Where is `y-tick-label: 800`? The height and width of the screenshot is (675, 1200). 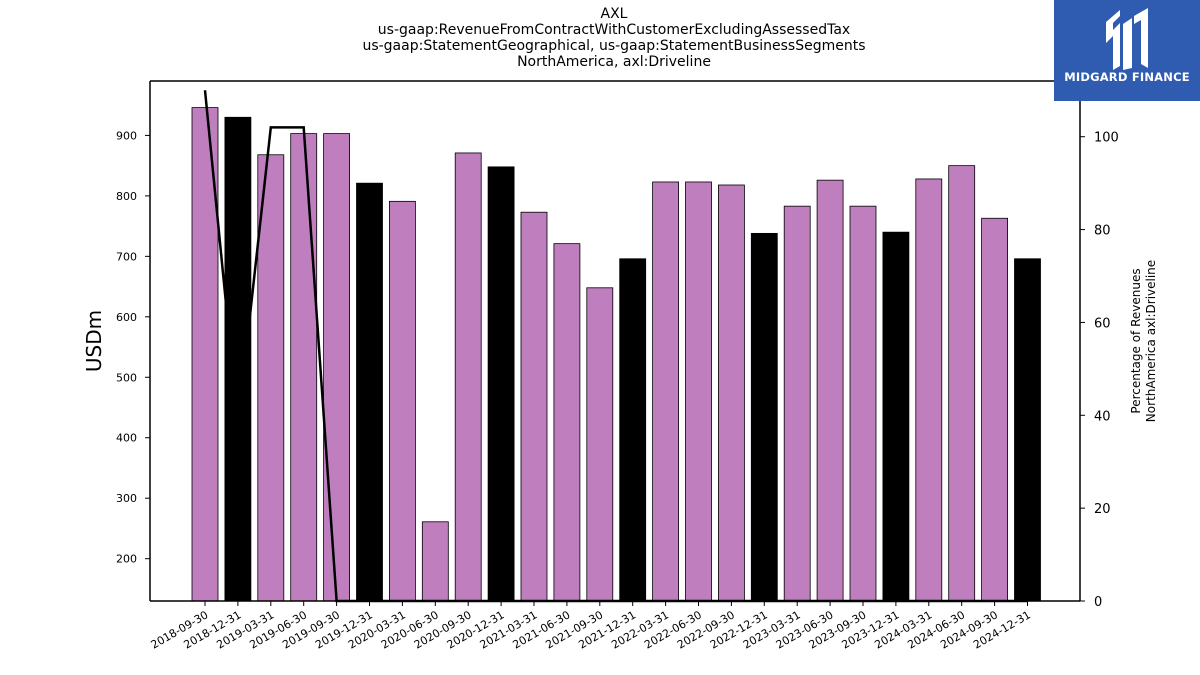
y-tick-label: 800 is located at coordinates (126, 196).